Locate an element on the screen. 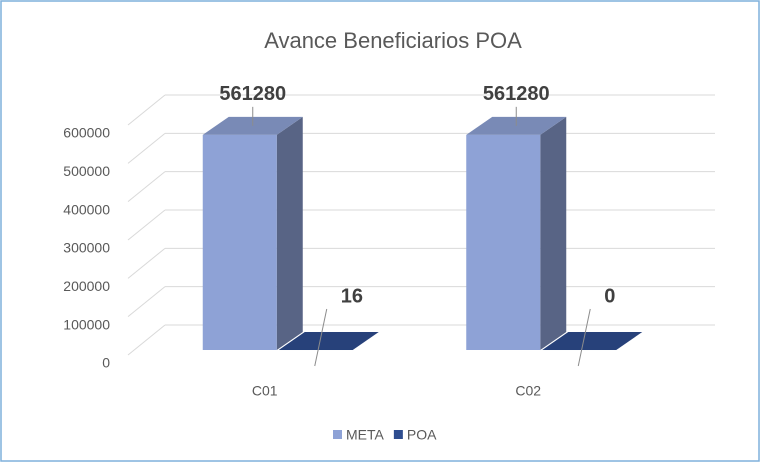  data-label: 0 is located at coordinates (609, 296).